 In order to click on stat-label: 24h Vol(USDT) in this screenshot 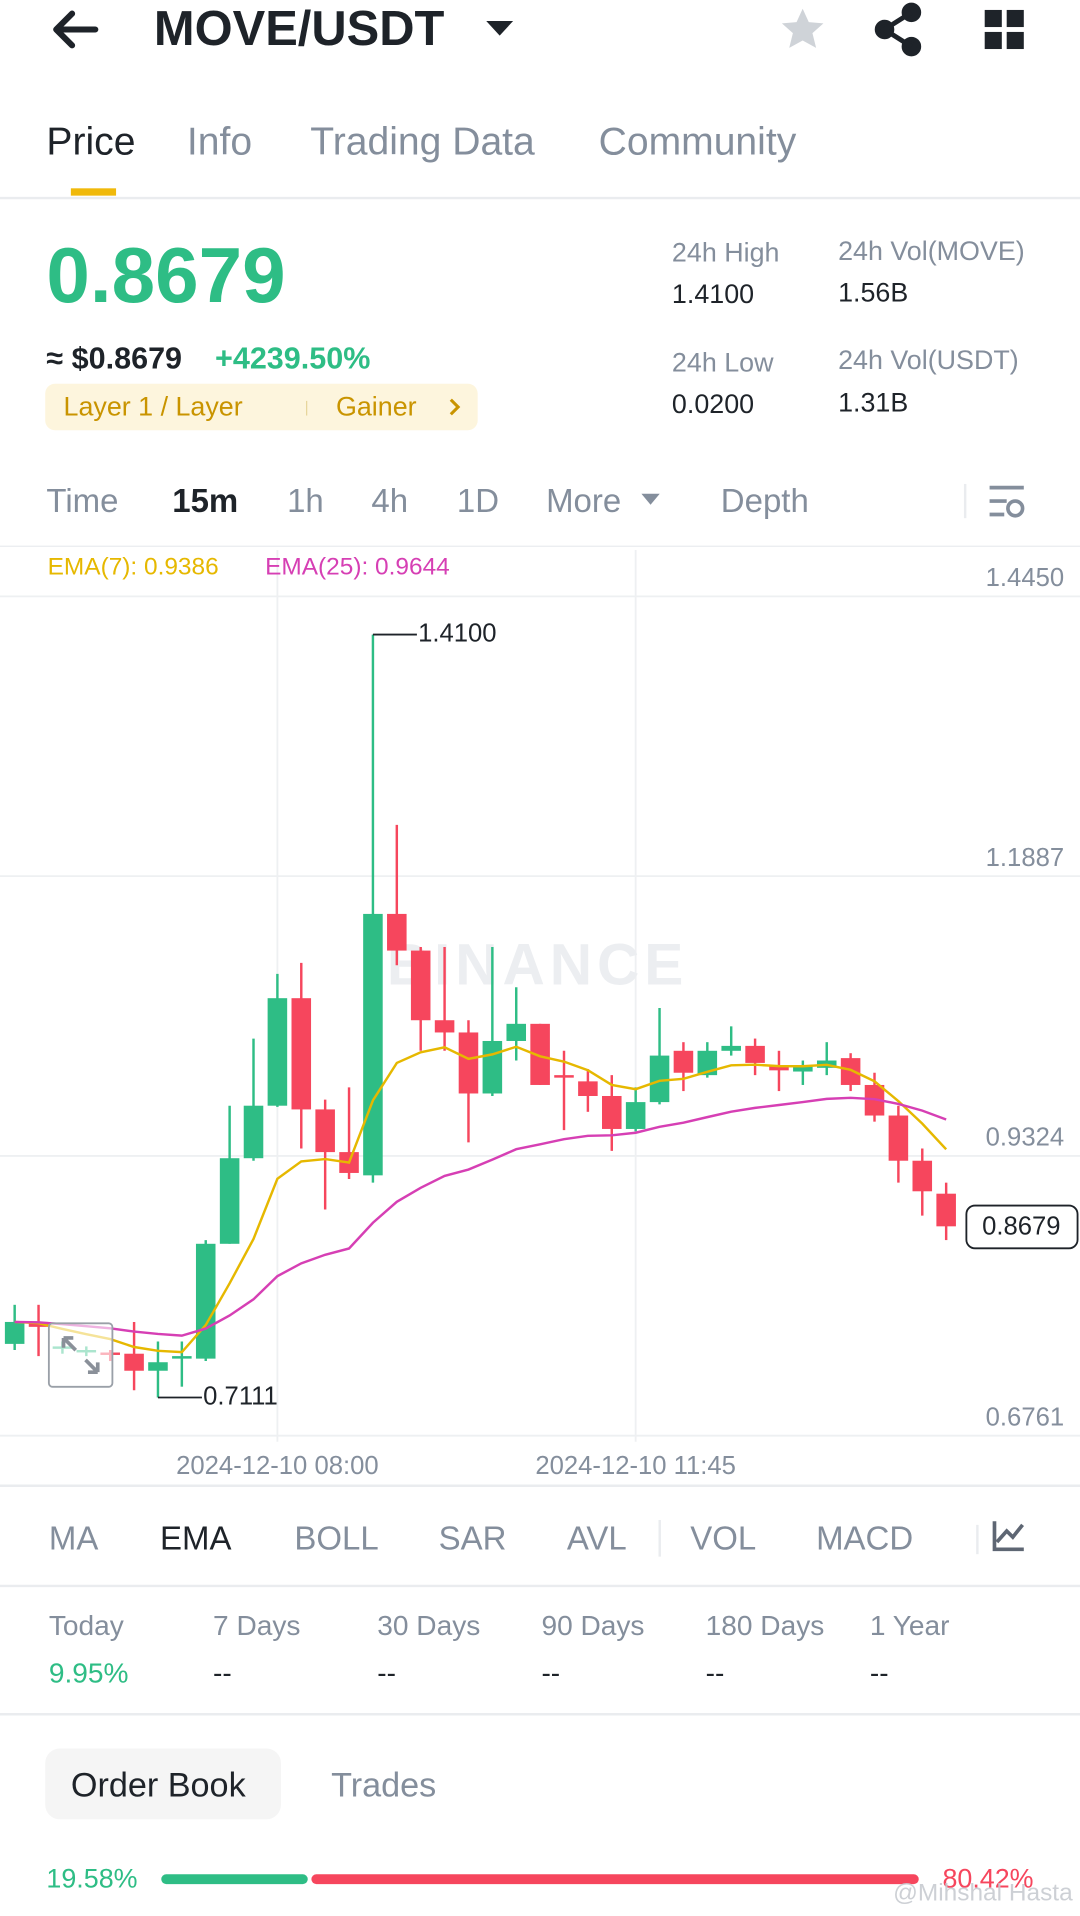, I will do `click(928, 360)`.